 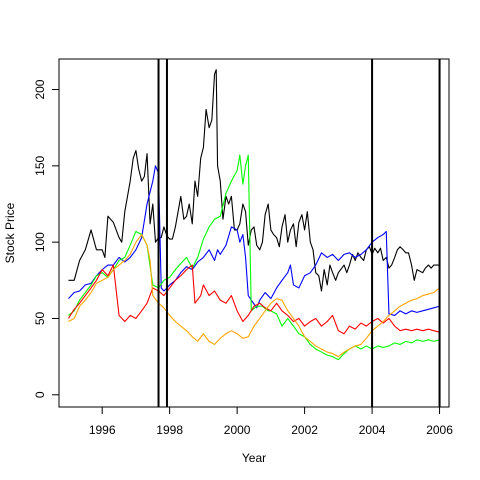 I want to click on x-tick-label: 2002, so click(x=304, y=430).